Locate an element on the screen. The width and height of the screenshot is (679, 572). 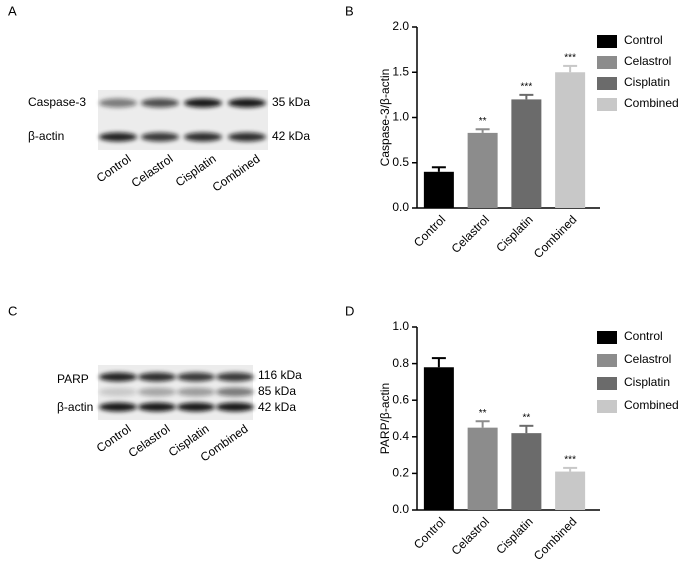
blot-lane-label: Combined is located at coordinates (236, 173).